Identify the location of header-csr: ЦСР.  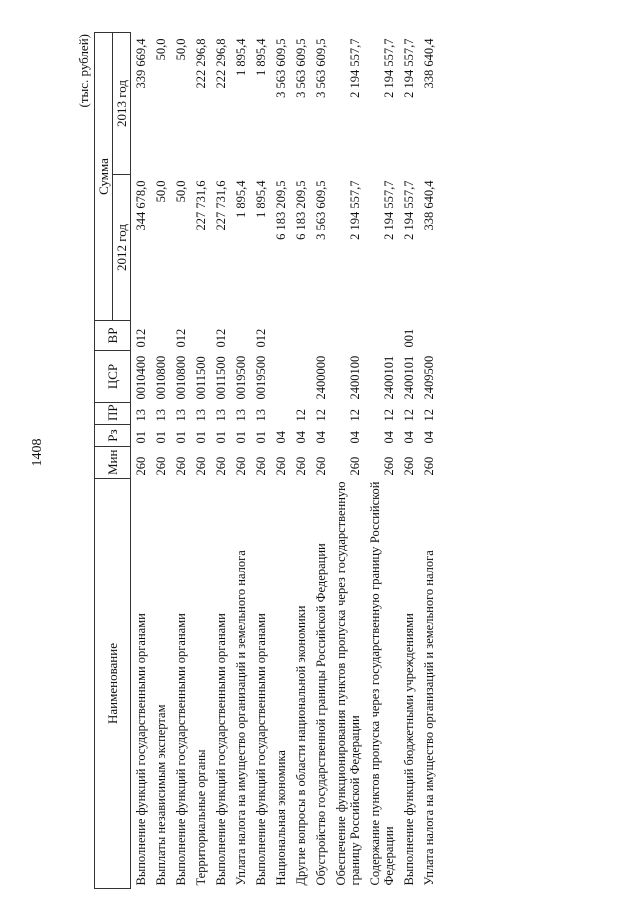
(112, 376).